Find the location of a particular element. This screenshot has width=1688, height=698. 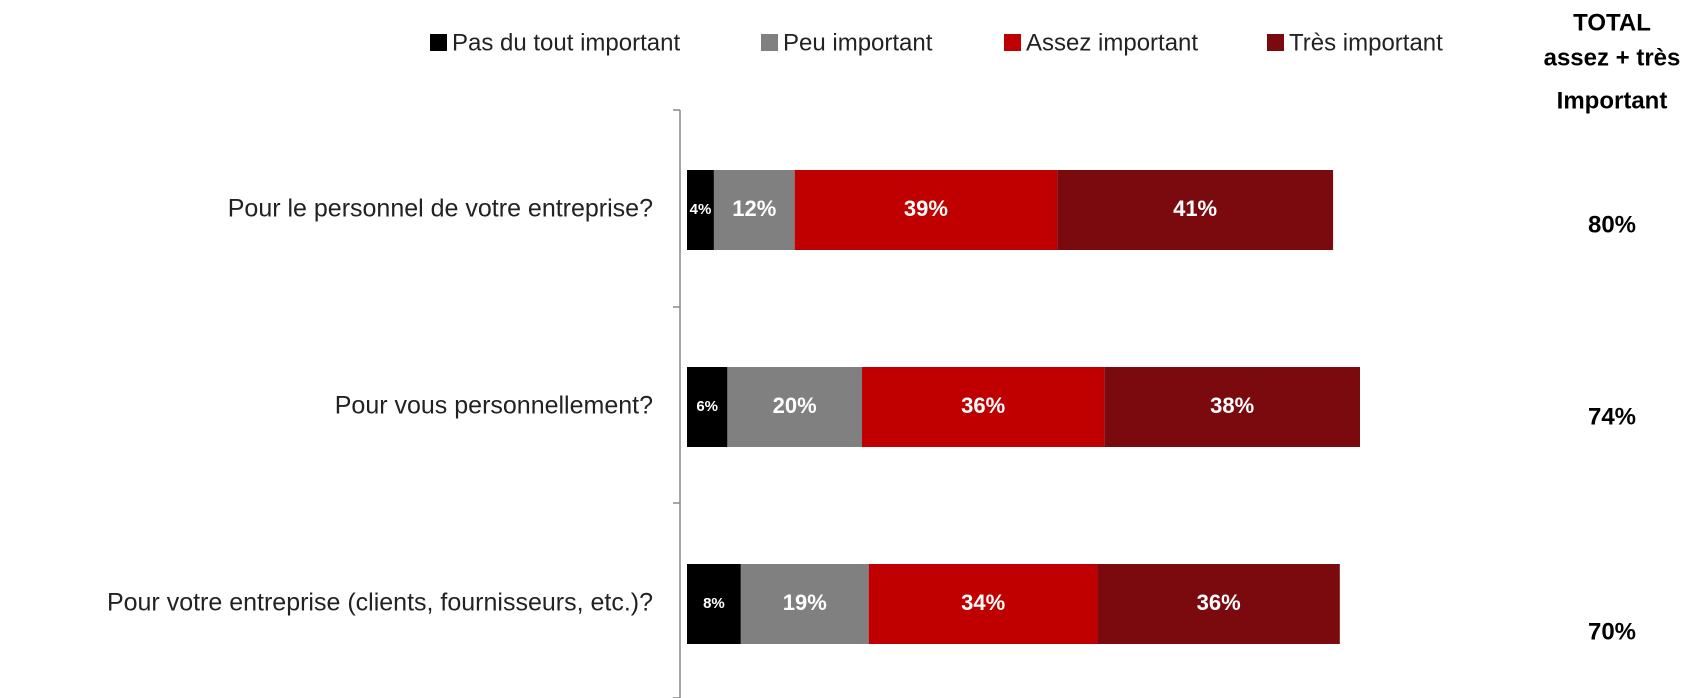

value-label: 4% is located at coordinates (701, 209).